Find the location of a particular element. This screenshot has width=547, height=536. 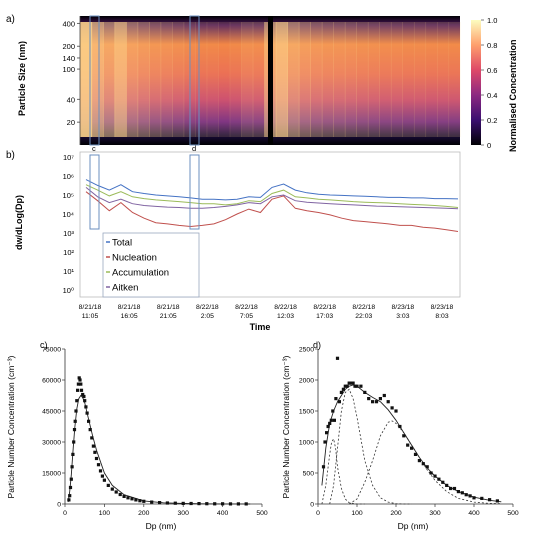

y-tick-label-b: 10⁰ is located at coordinates (68, 290).